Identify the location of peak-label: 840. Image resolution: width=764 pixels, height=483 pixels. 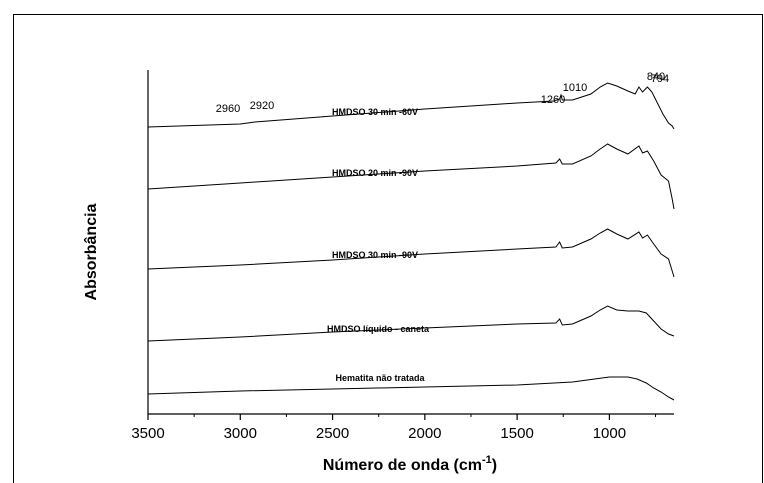
(656, 77).